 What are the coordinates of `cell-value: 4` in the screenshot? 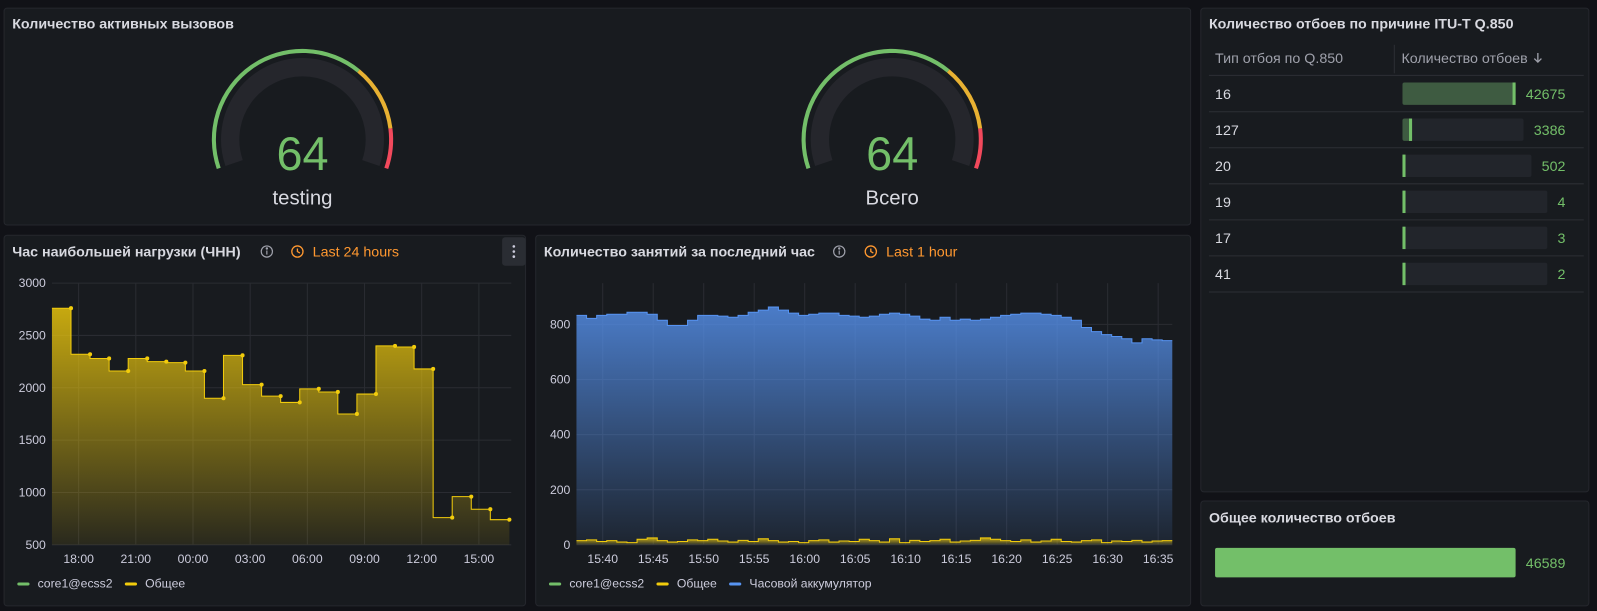 It's located at (1561, 203).